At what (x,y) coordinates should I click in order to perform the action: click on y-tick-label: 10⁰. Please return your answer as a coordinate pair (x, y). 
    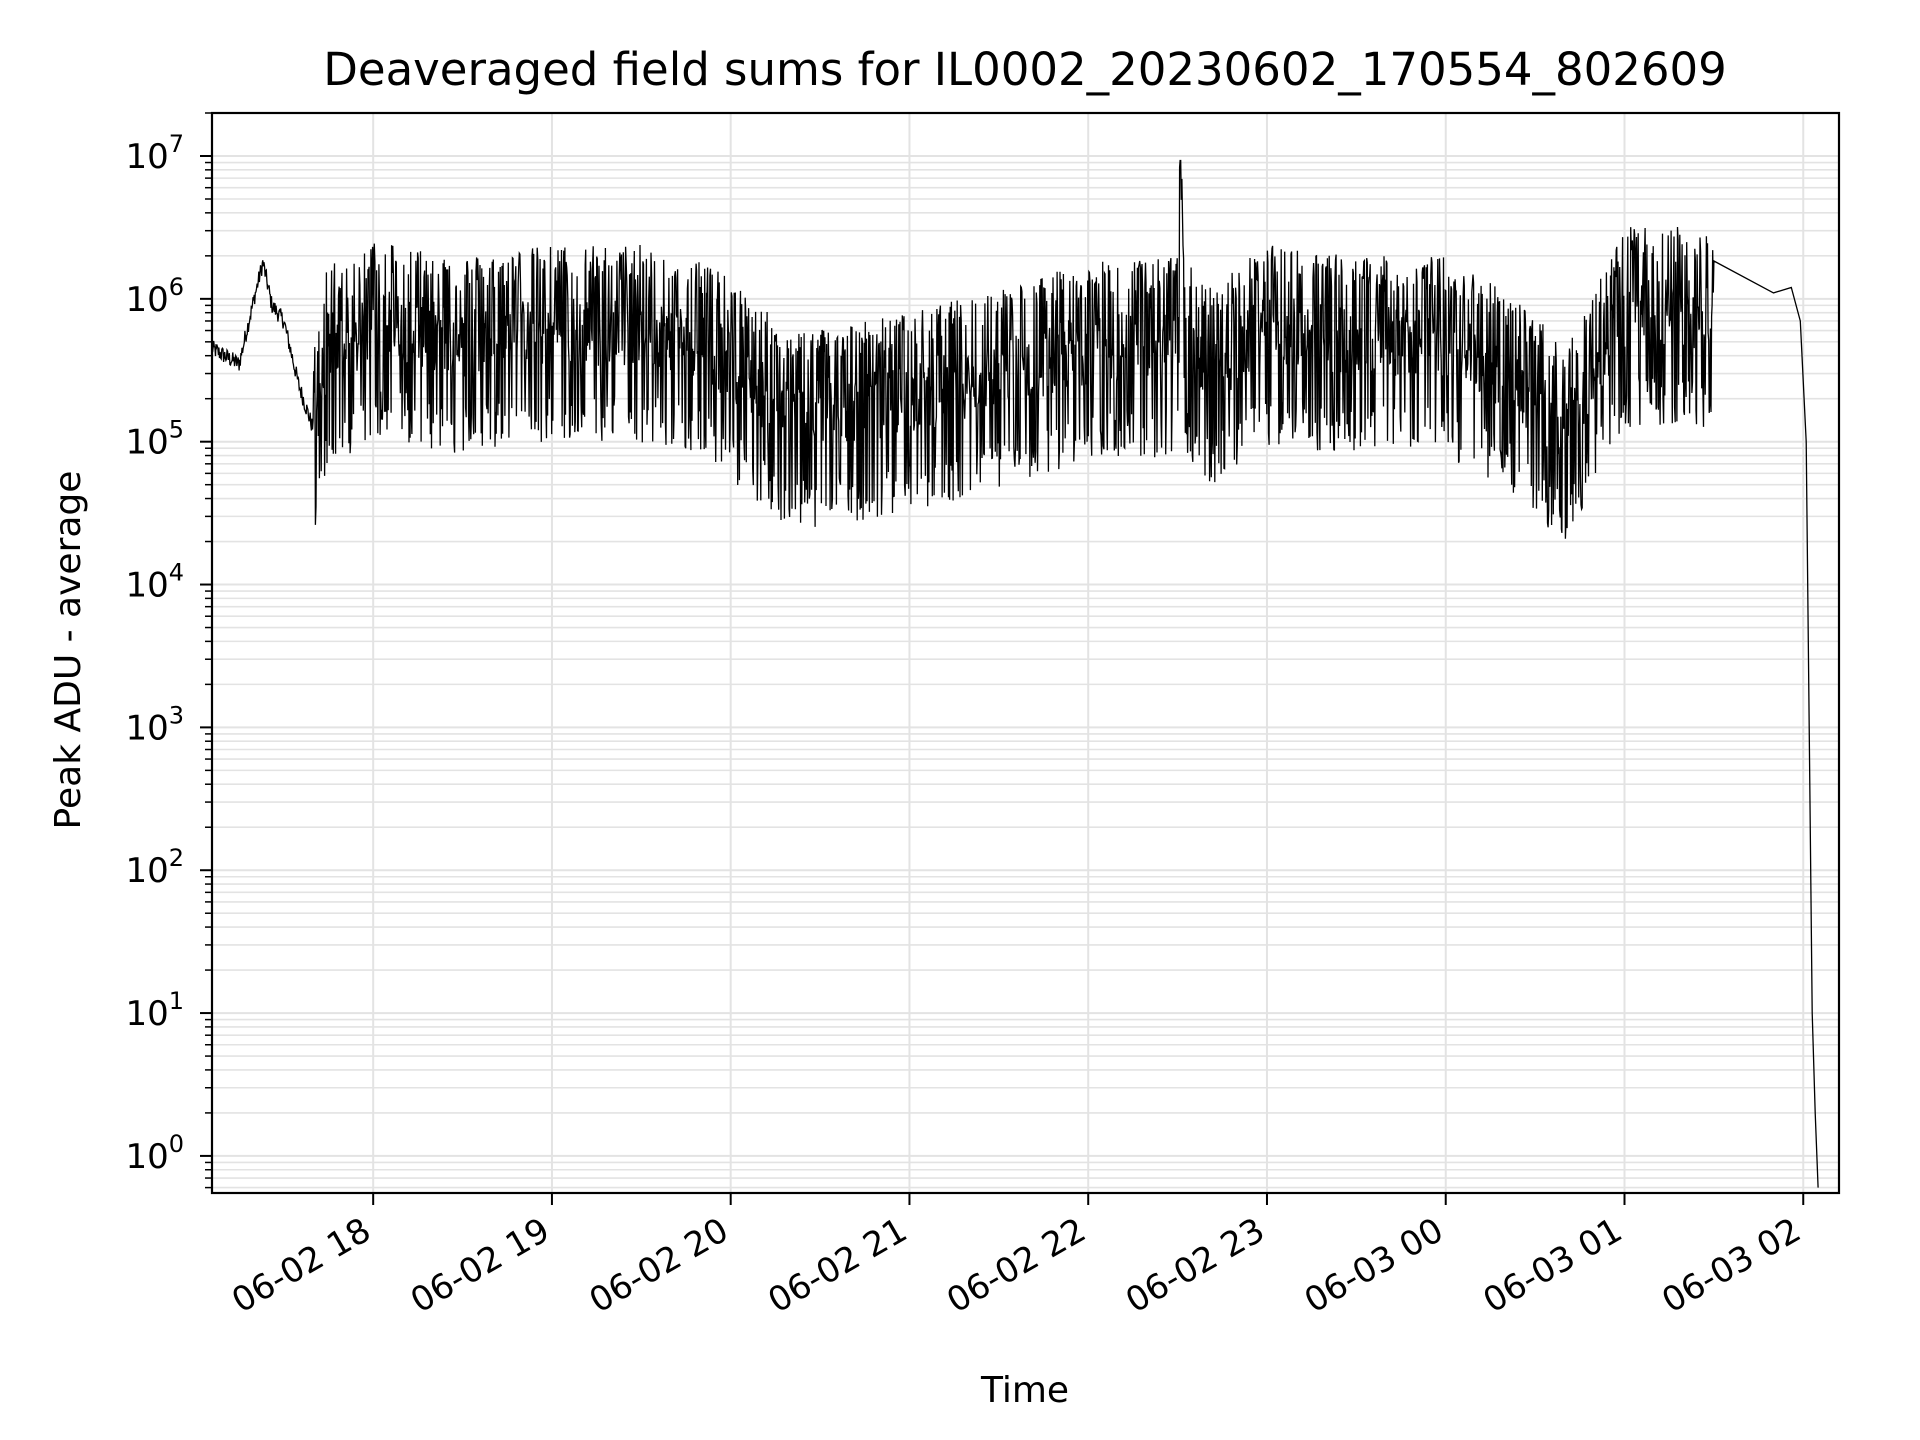
    Looking at the image, I should click on (154, 1153).